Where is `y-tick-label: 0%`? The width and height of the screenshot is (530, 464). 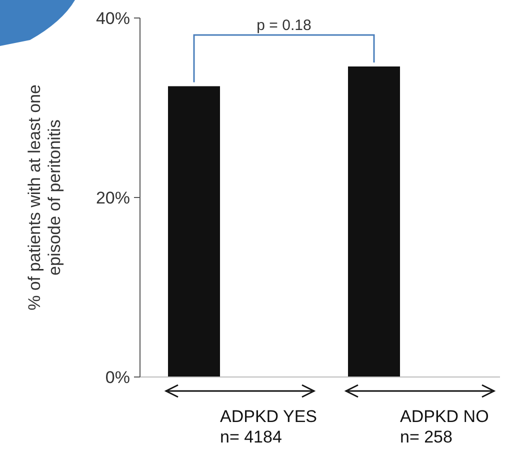
y-tick-label: 0% is located at coordinates (117, 377).